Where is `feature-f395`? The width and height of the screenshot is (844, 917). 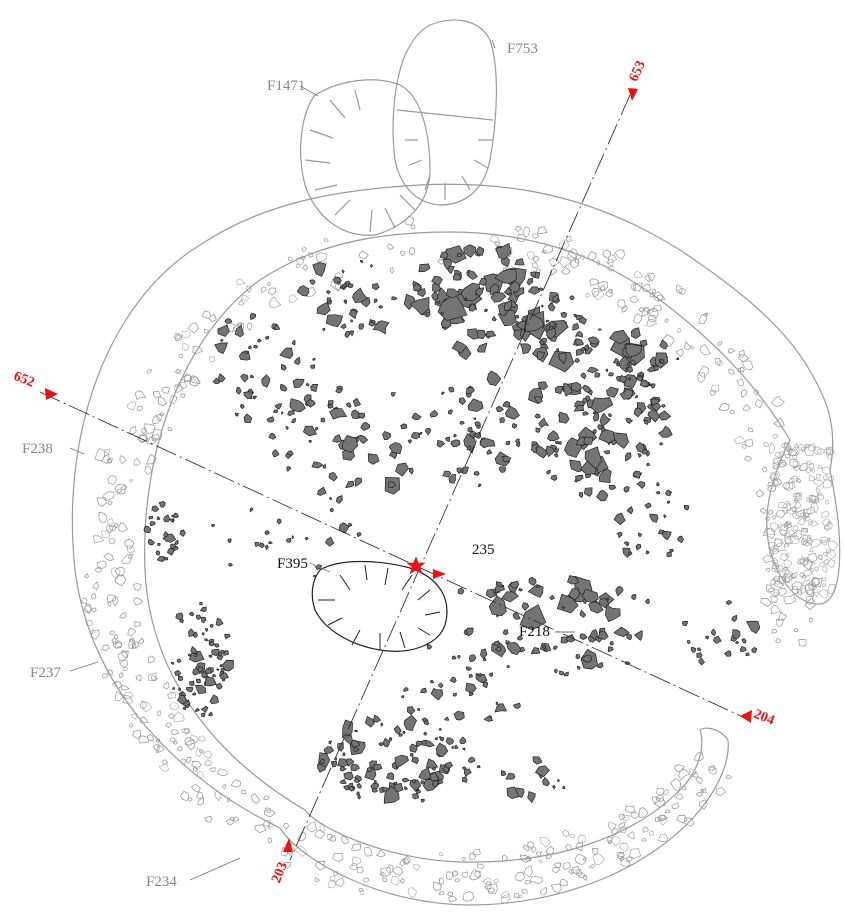
feature-f395 is located at coordinates (379, 606).